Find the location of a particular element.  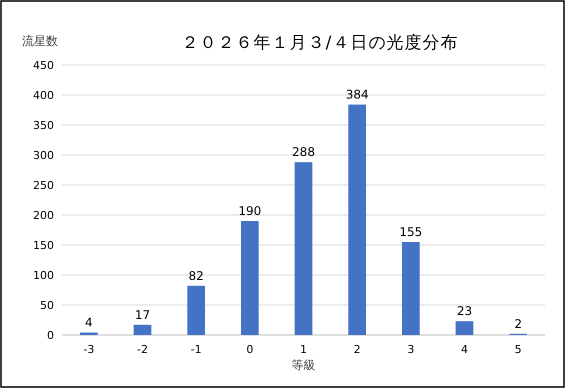

x-tick-label: 1 is located at coordinates (303, 349).